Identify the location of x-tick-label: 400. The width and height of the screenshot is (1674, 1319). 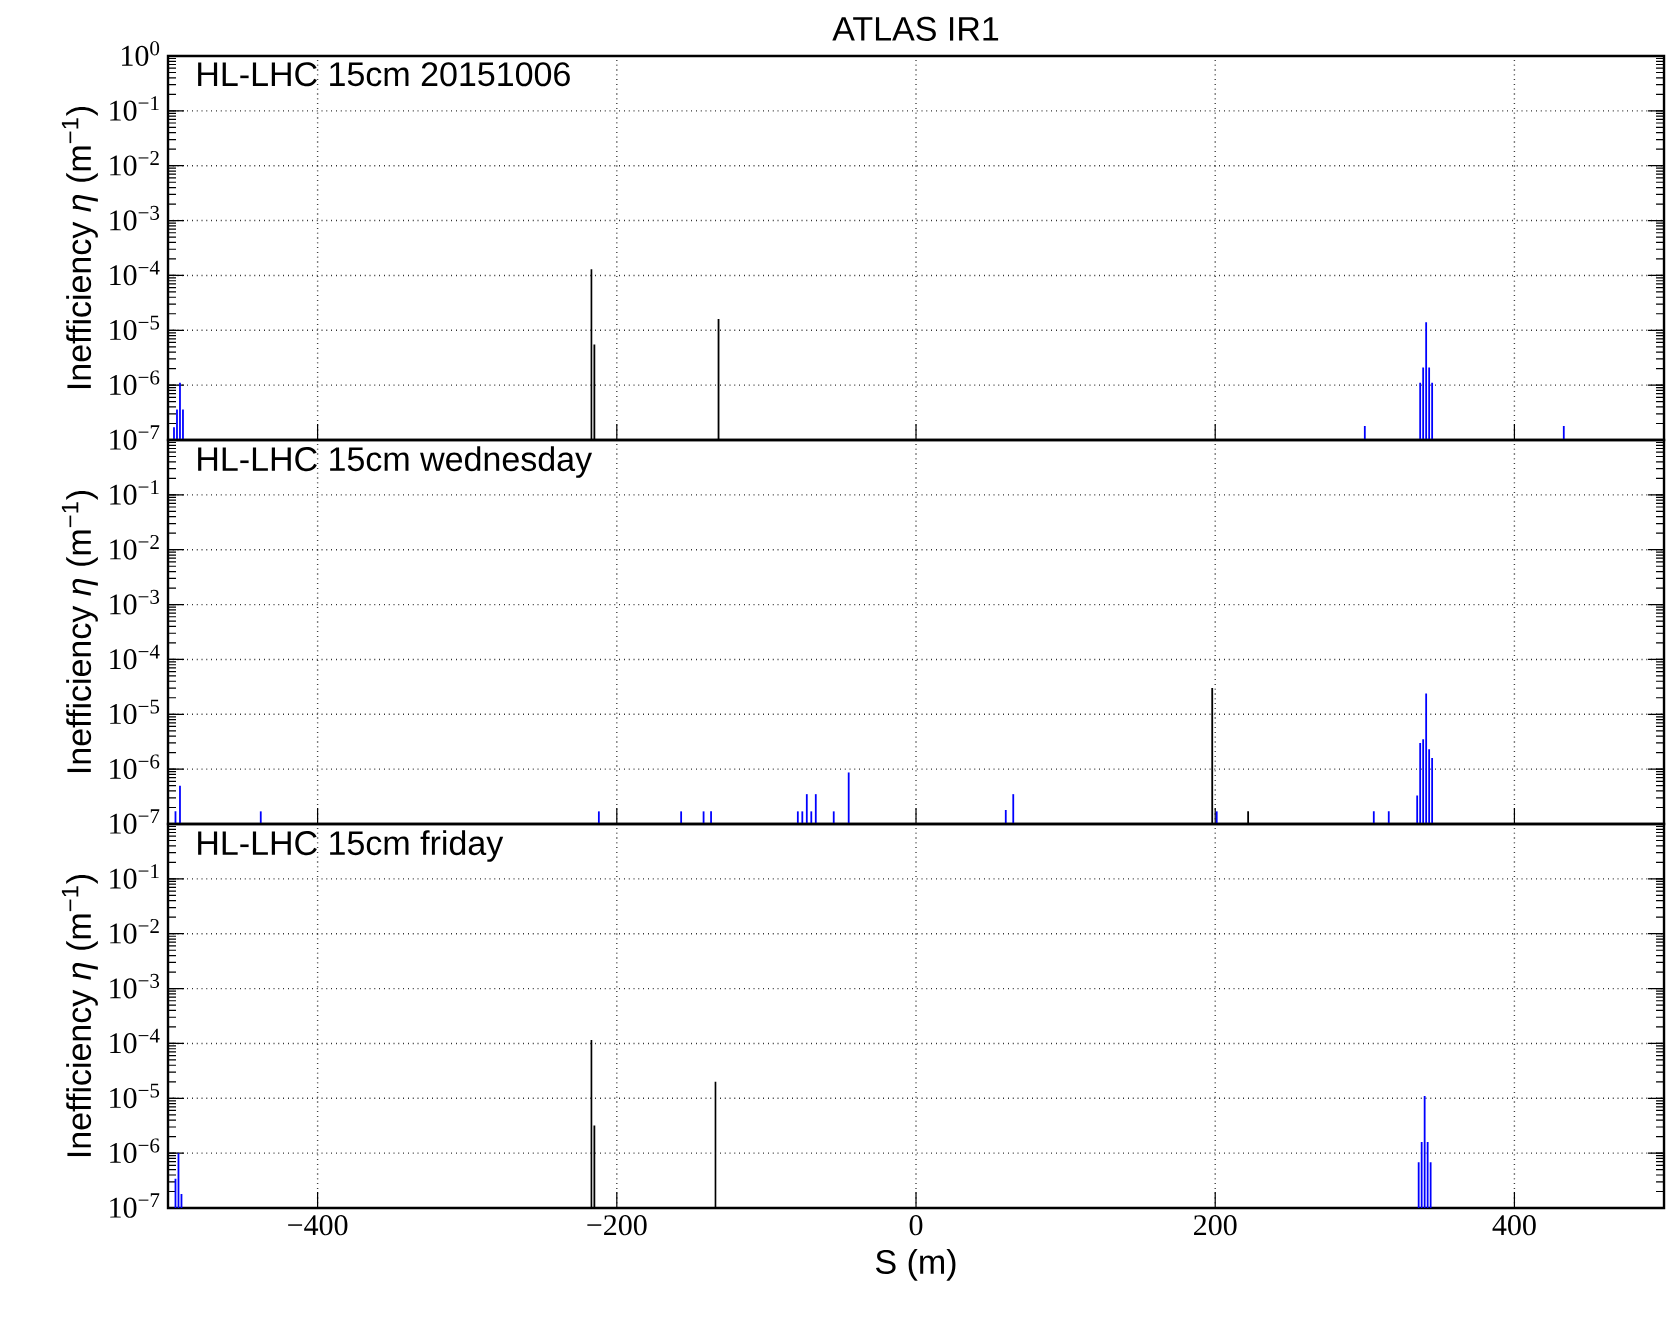
(1514, 1225).